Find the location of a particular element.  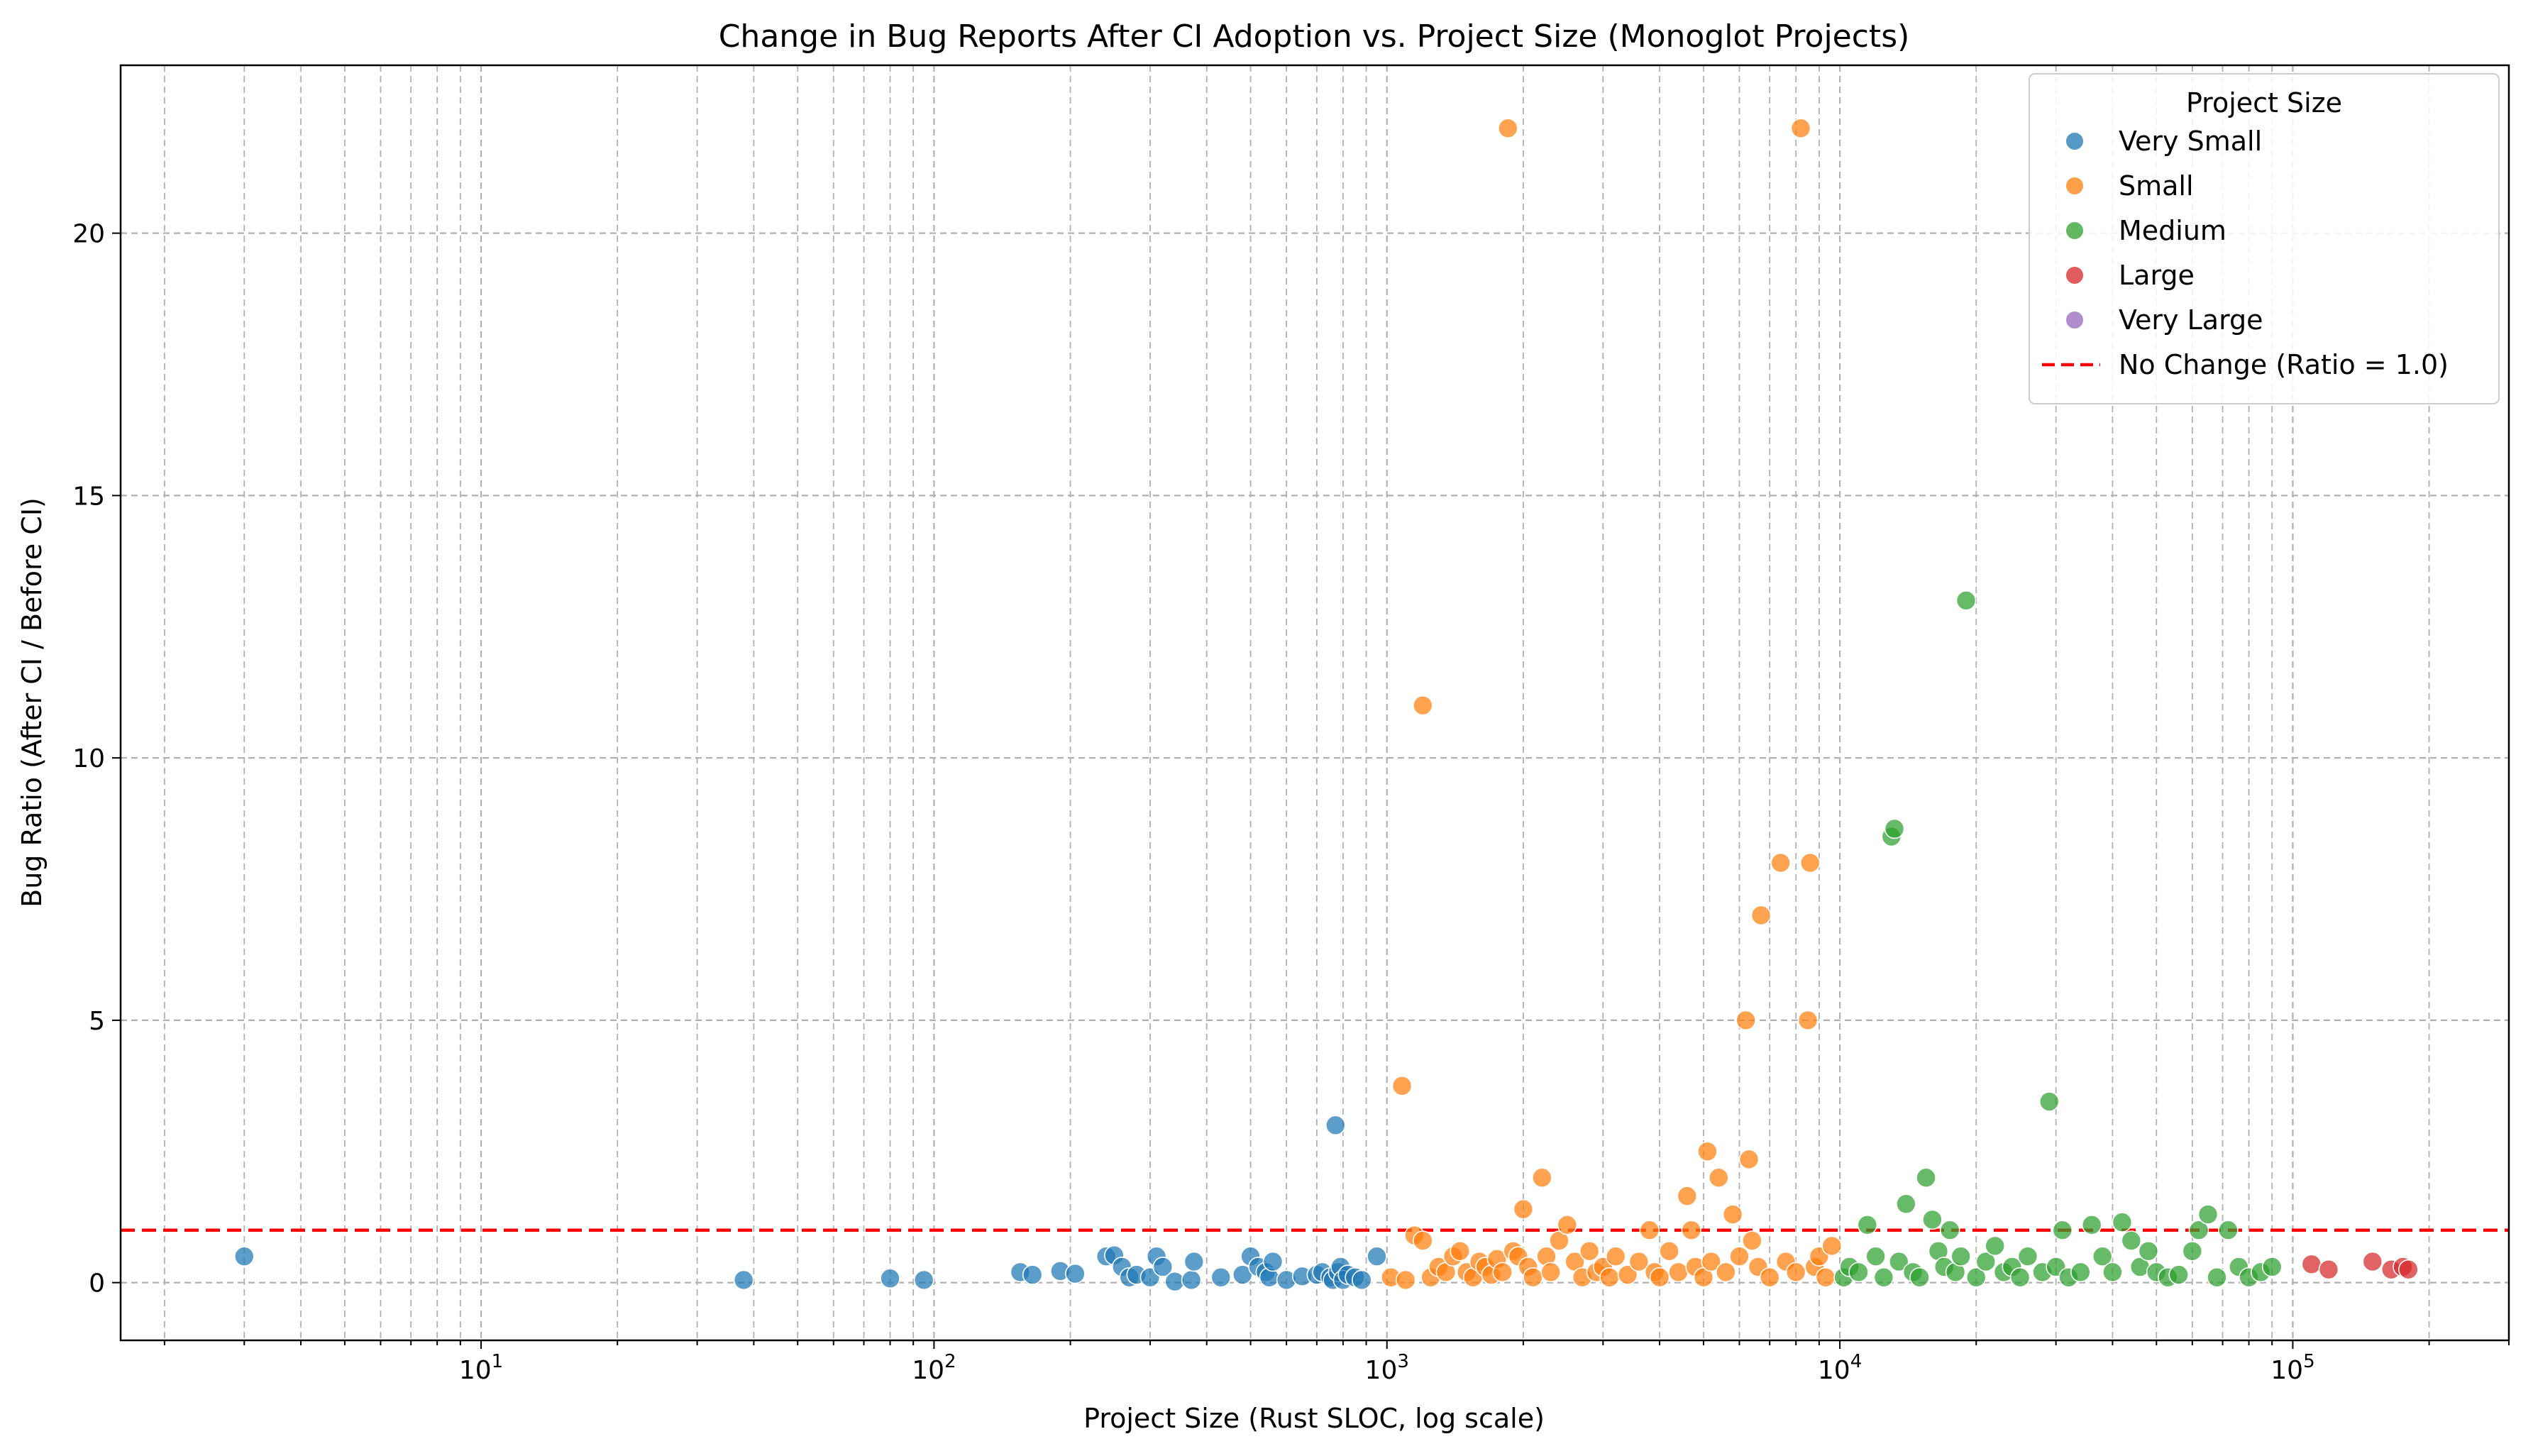

x-axis-ticks: 10¹ 10² 10³ 10⁴ 10⁵ is located at coordinates (1336, 1362).